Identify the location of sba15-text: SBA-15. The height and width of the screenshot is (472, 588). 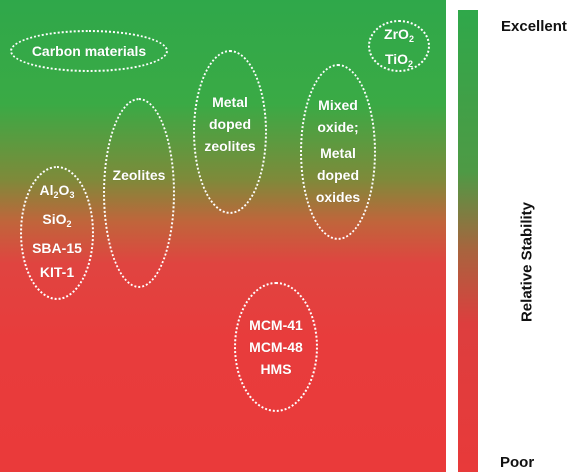
(57, 248).